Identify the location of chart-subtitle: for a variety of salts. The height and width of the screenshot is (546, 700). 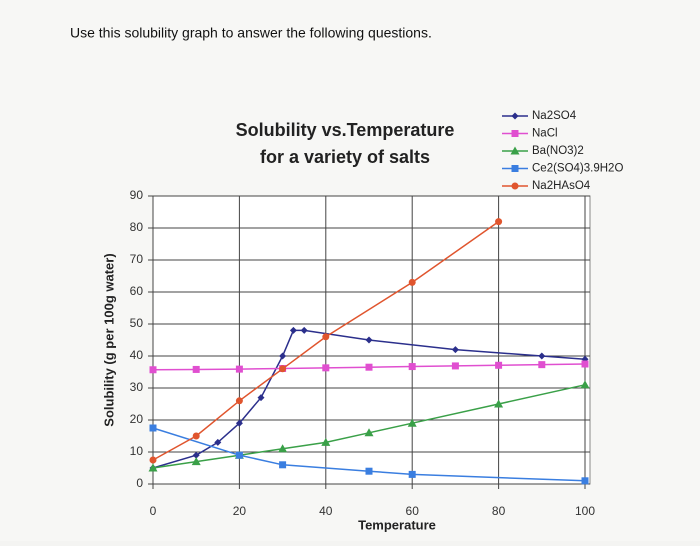
(345, 157).